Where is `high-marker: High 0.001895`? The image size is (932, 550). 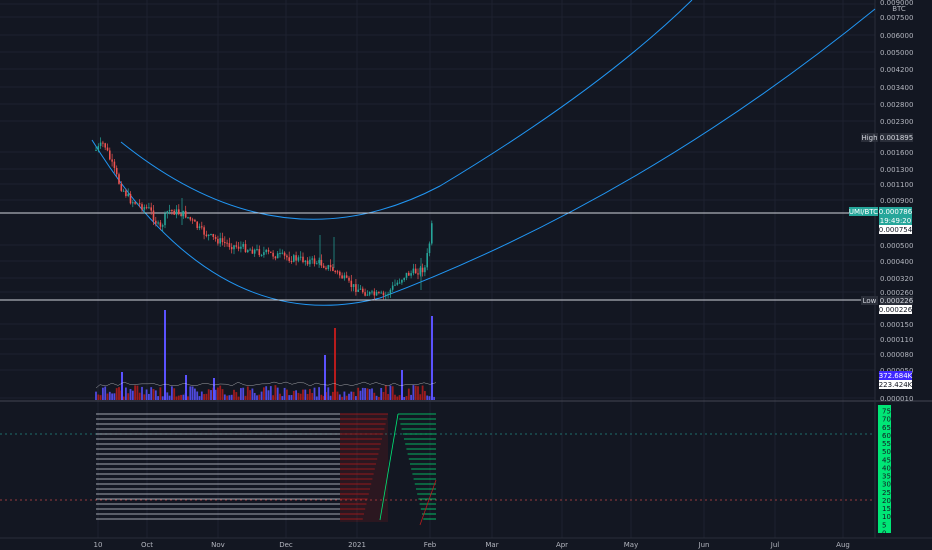
high-marker: High 0.001895 is located at coordinates (887, 137).